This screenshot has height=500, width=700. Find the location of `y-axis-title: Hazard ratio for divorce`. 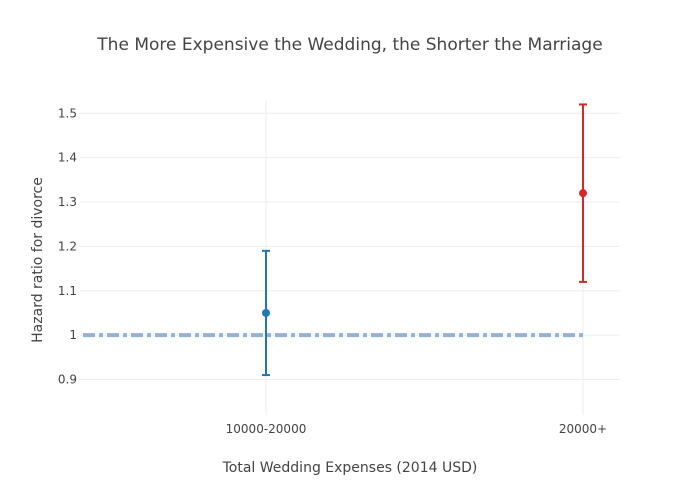

y-axis-title: Hazard ratio for divorce is located at coordinates (38, 260).